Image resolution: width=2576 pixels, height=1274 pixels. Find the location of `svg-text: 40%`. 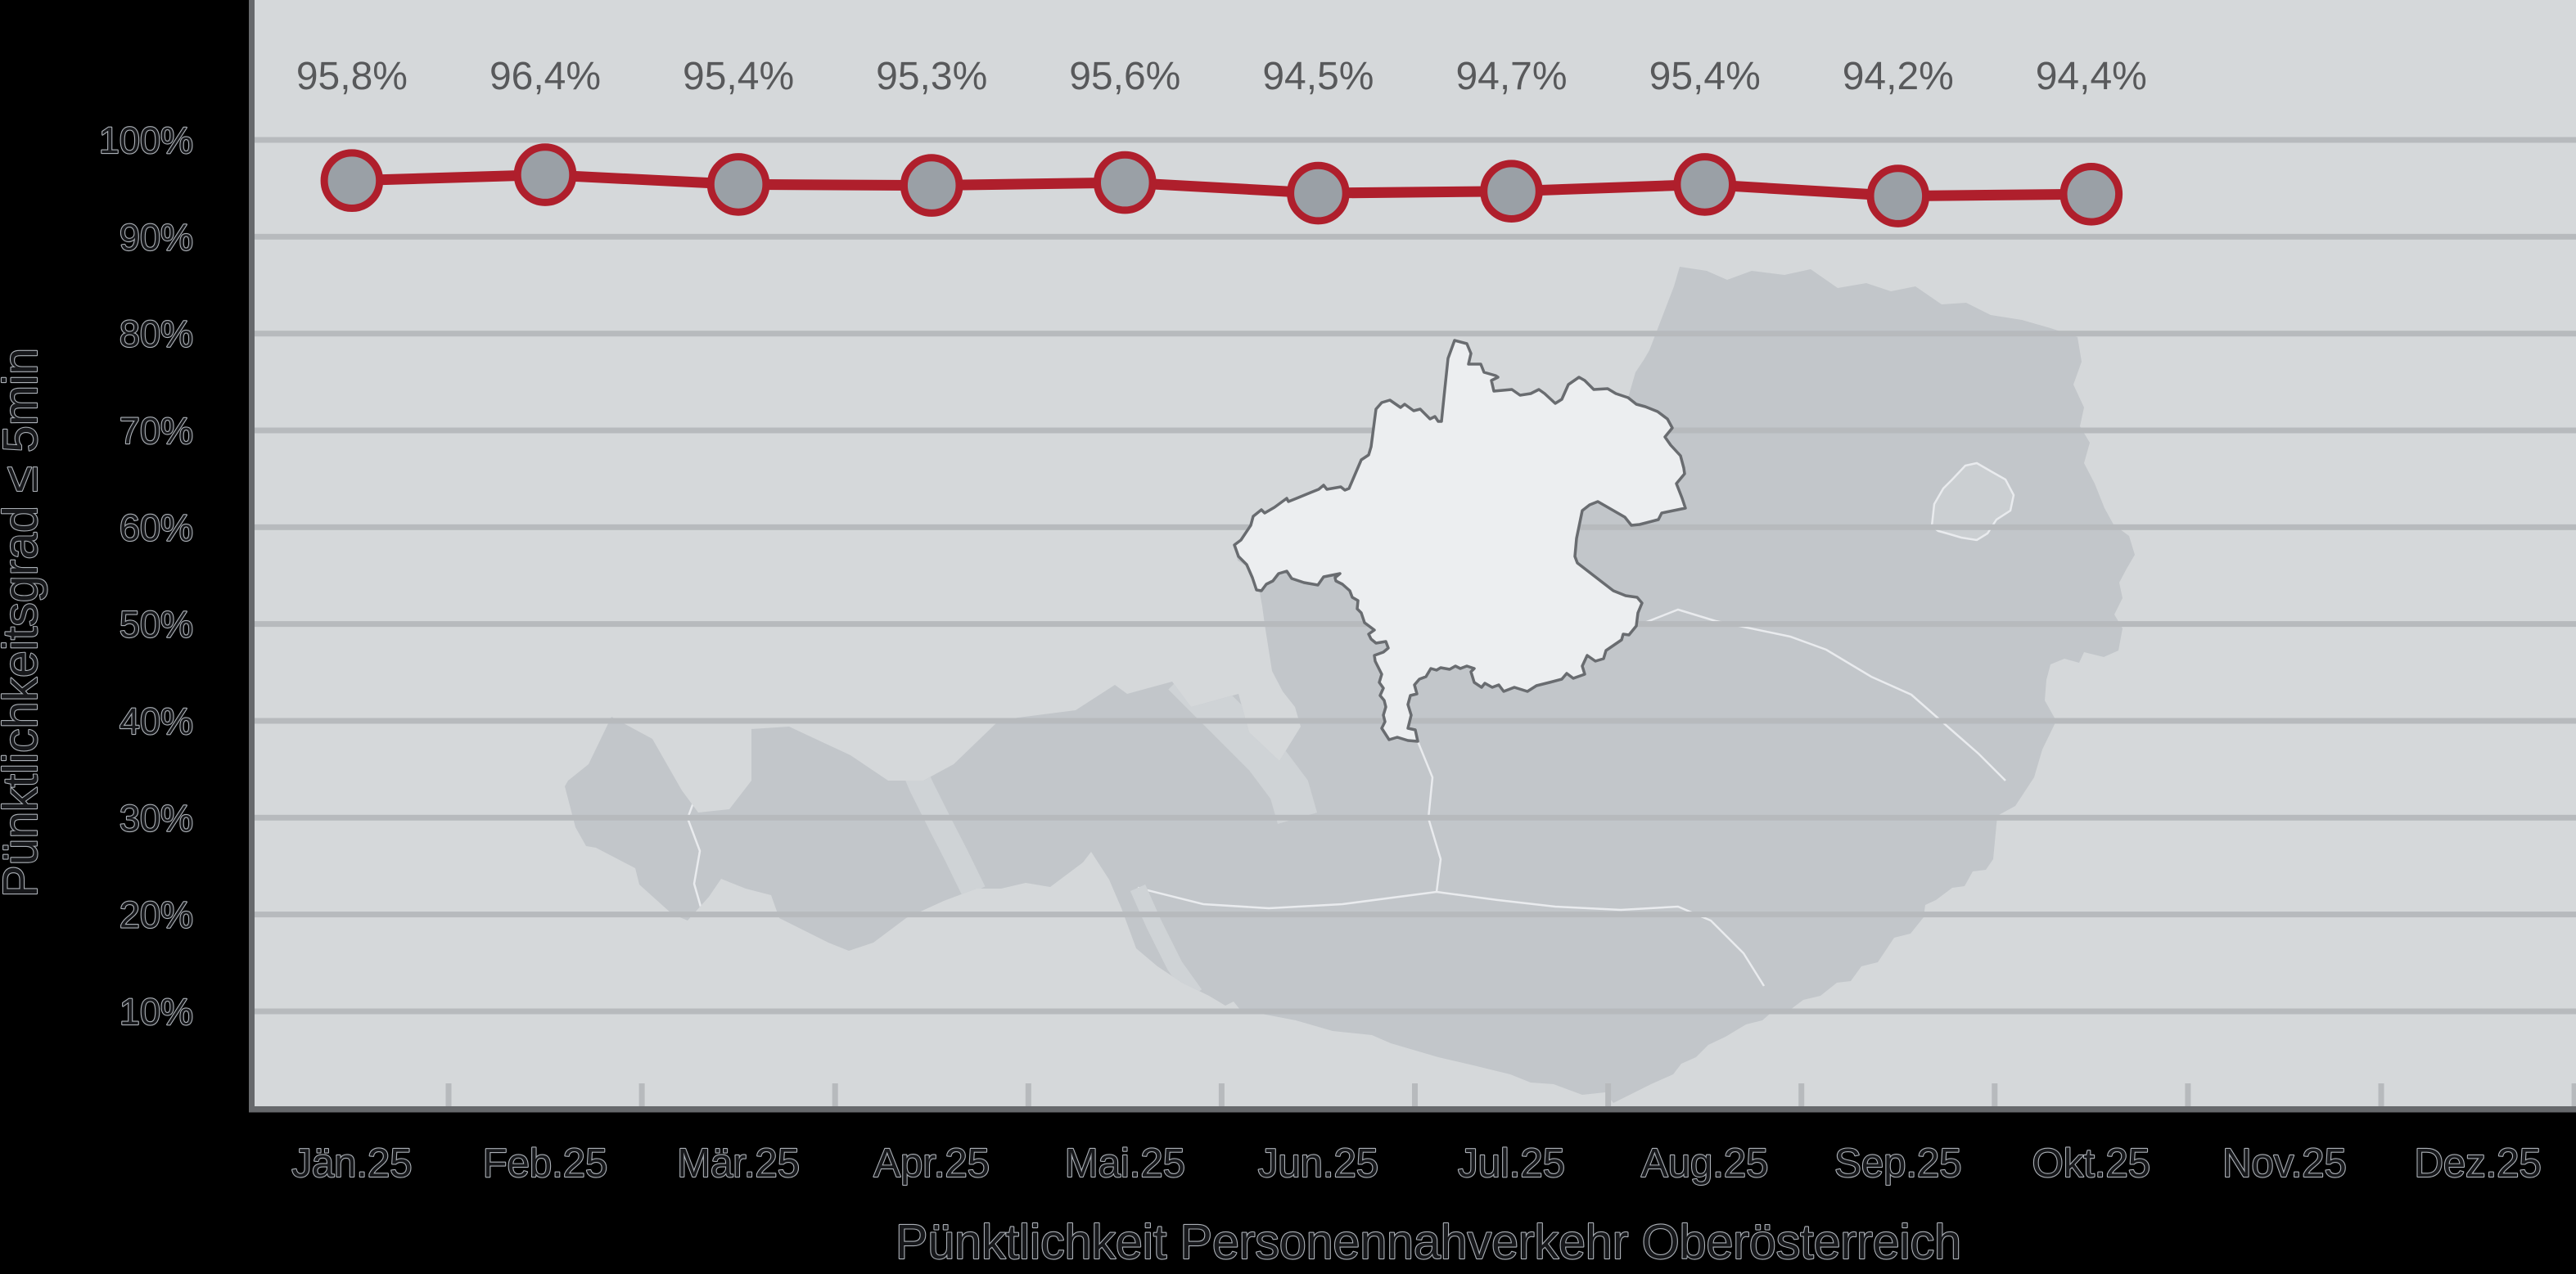

svg-text: 40% is located at coordinates (156, 721).